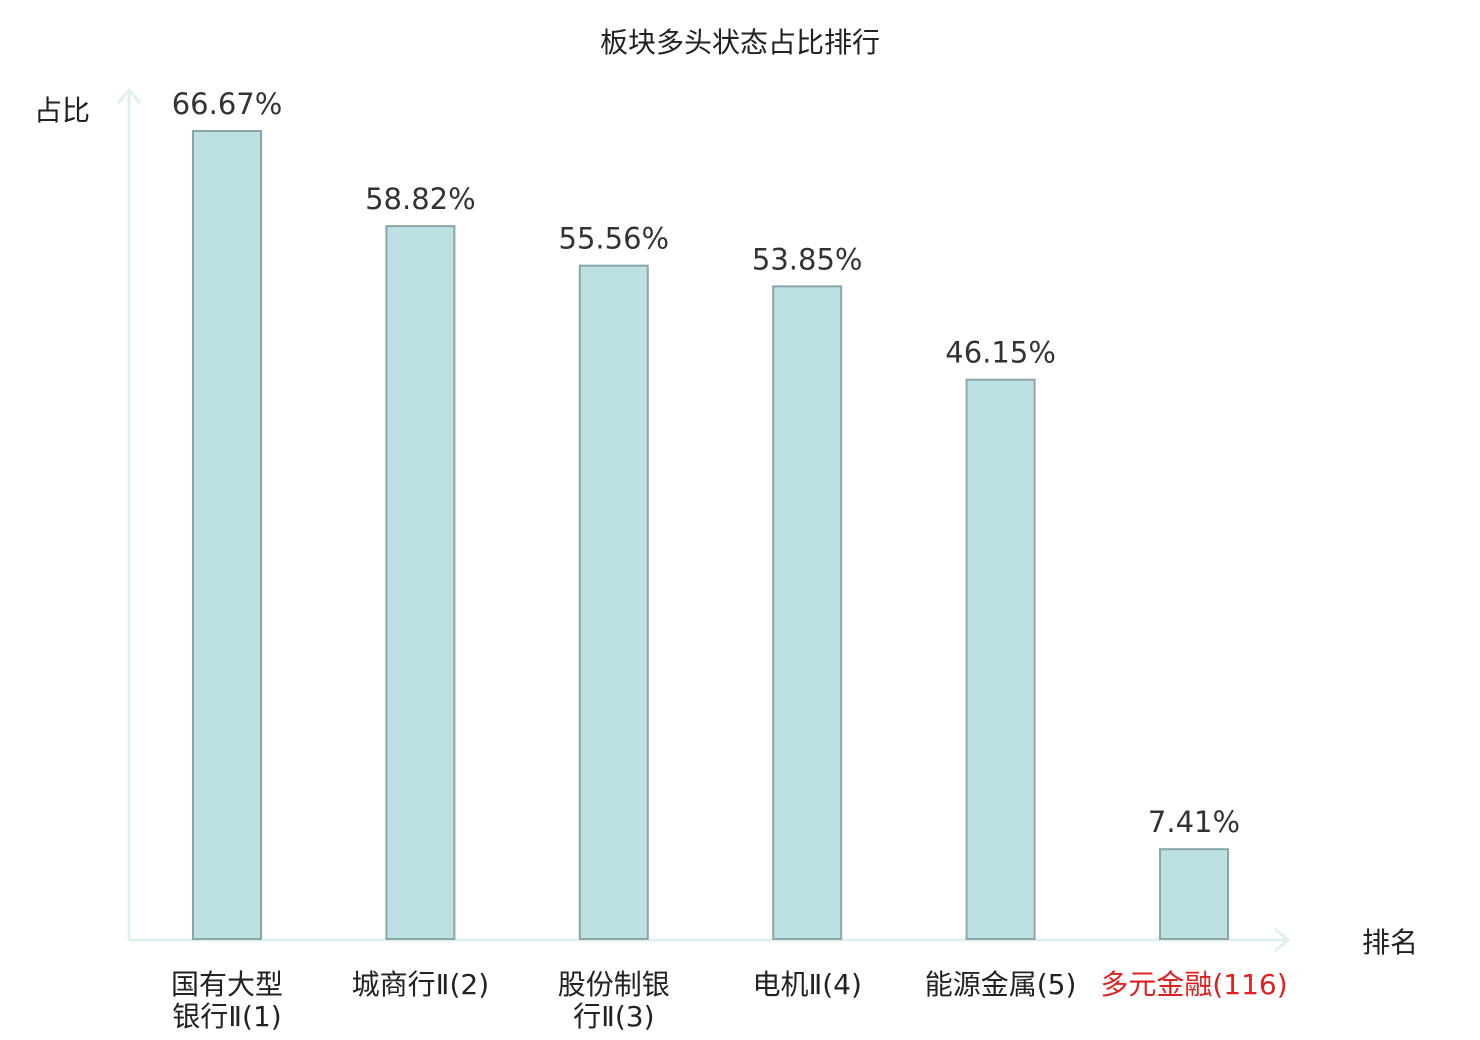 This screenshot has height=1040, width=1480. Describe the element at coordinates (807, 259) in the screenshot. I see `data-label-4: 53.85%` at that location.